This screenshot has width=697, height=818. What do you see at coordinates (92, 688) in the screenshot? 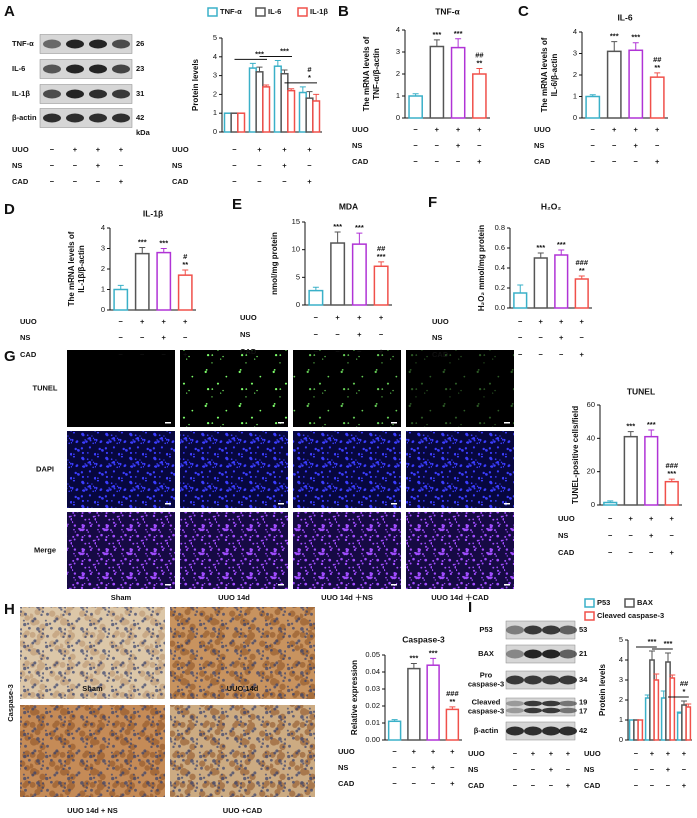
I see `image-caption: Sham` at bounding box center [92, 688].